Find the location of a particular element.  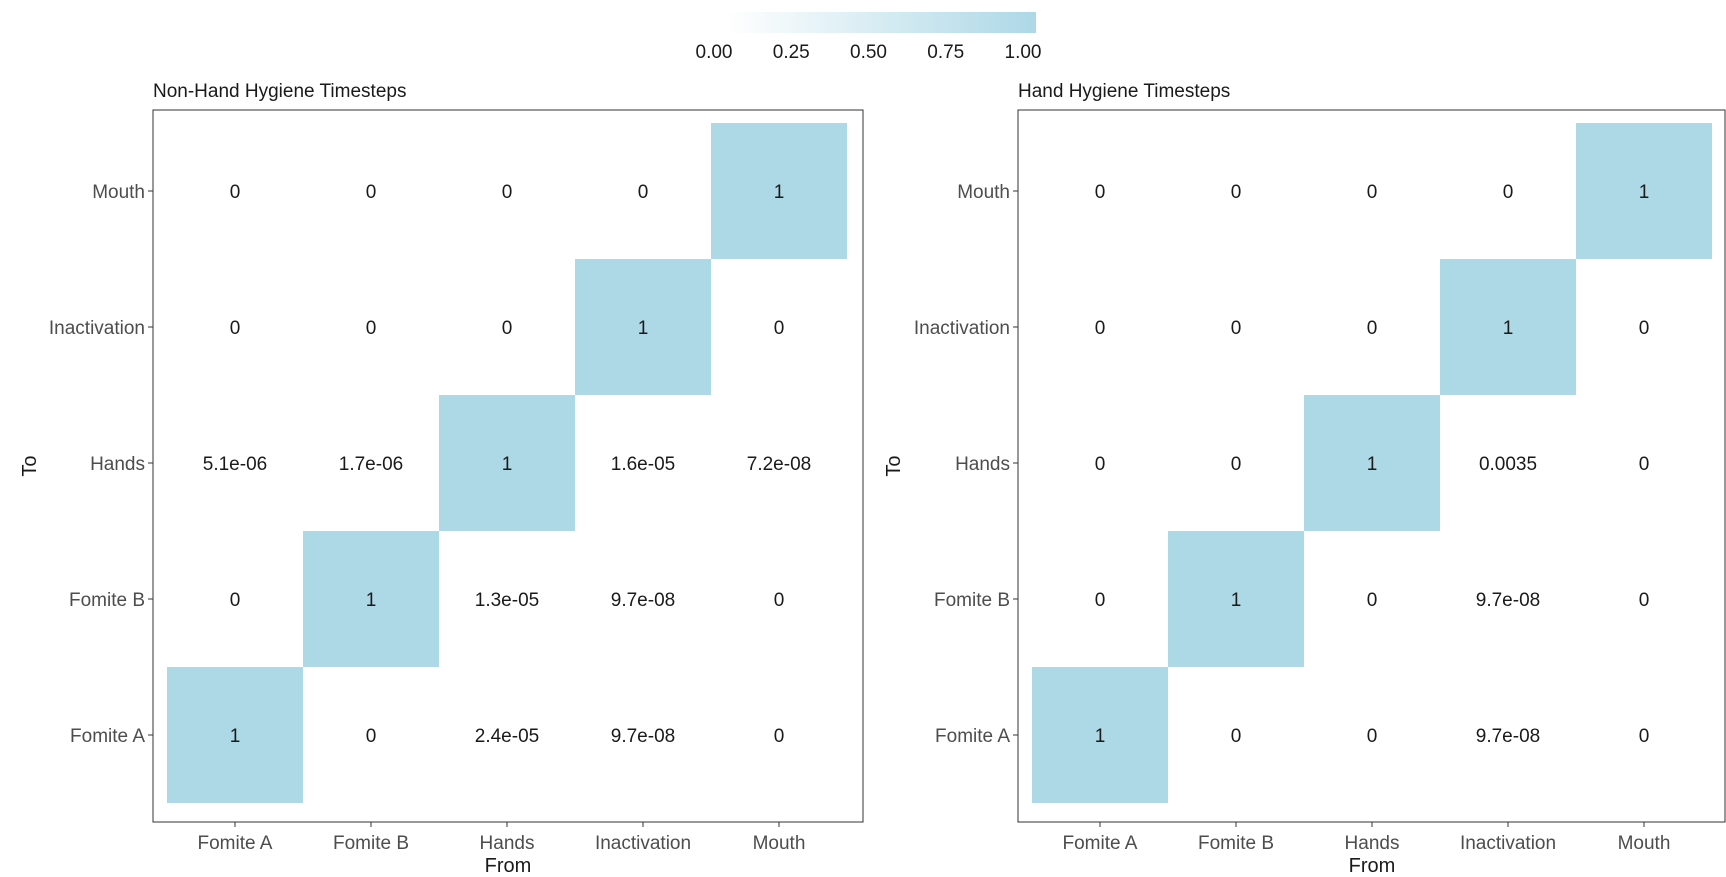

cell-value-label: 1.7e-06 is located at coordinates (371, 464).